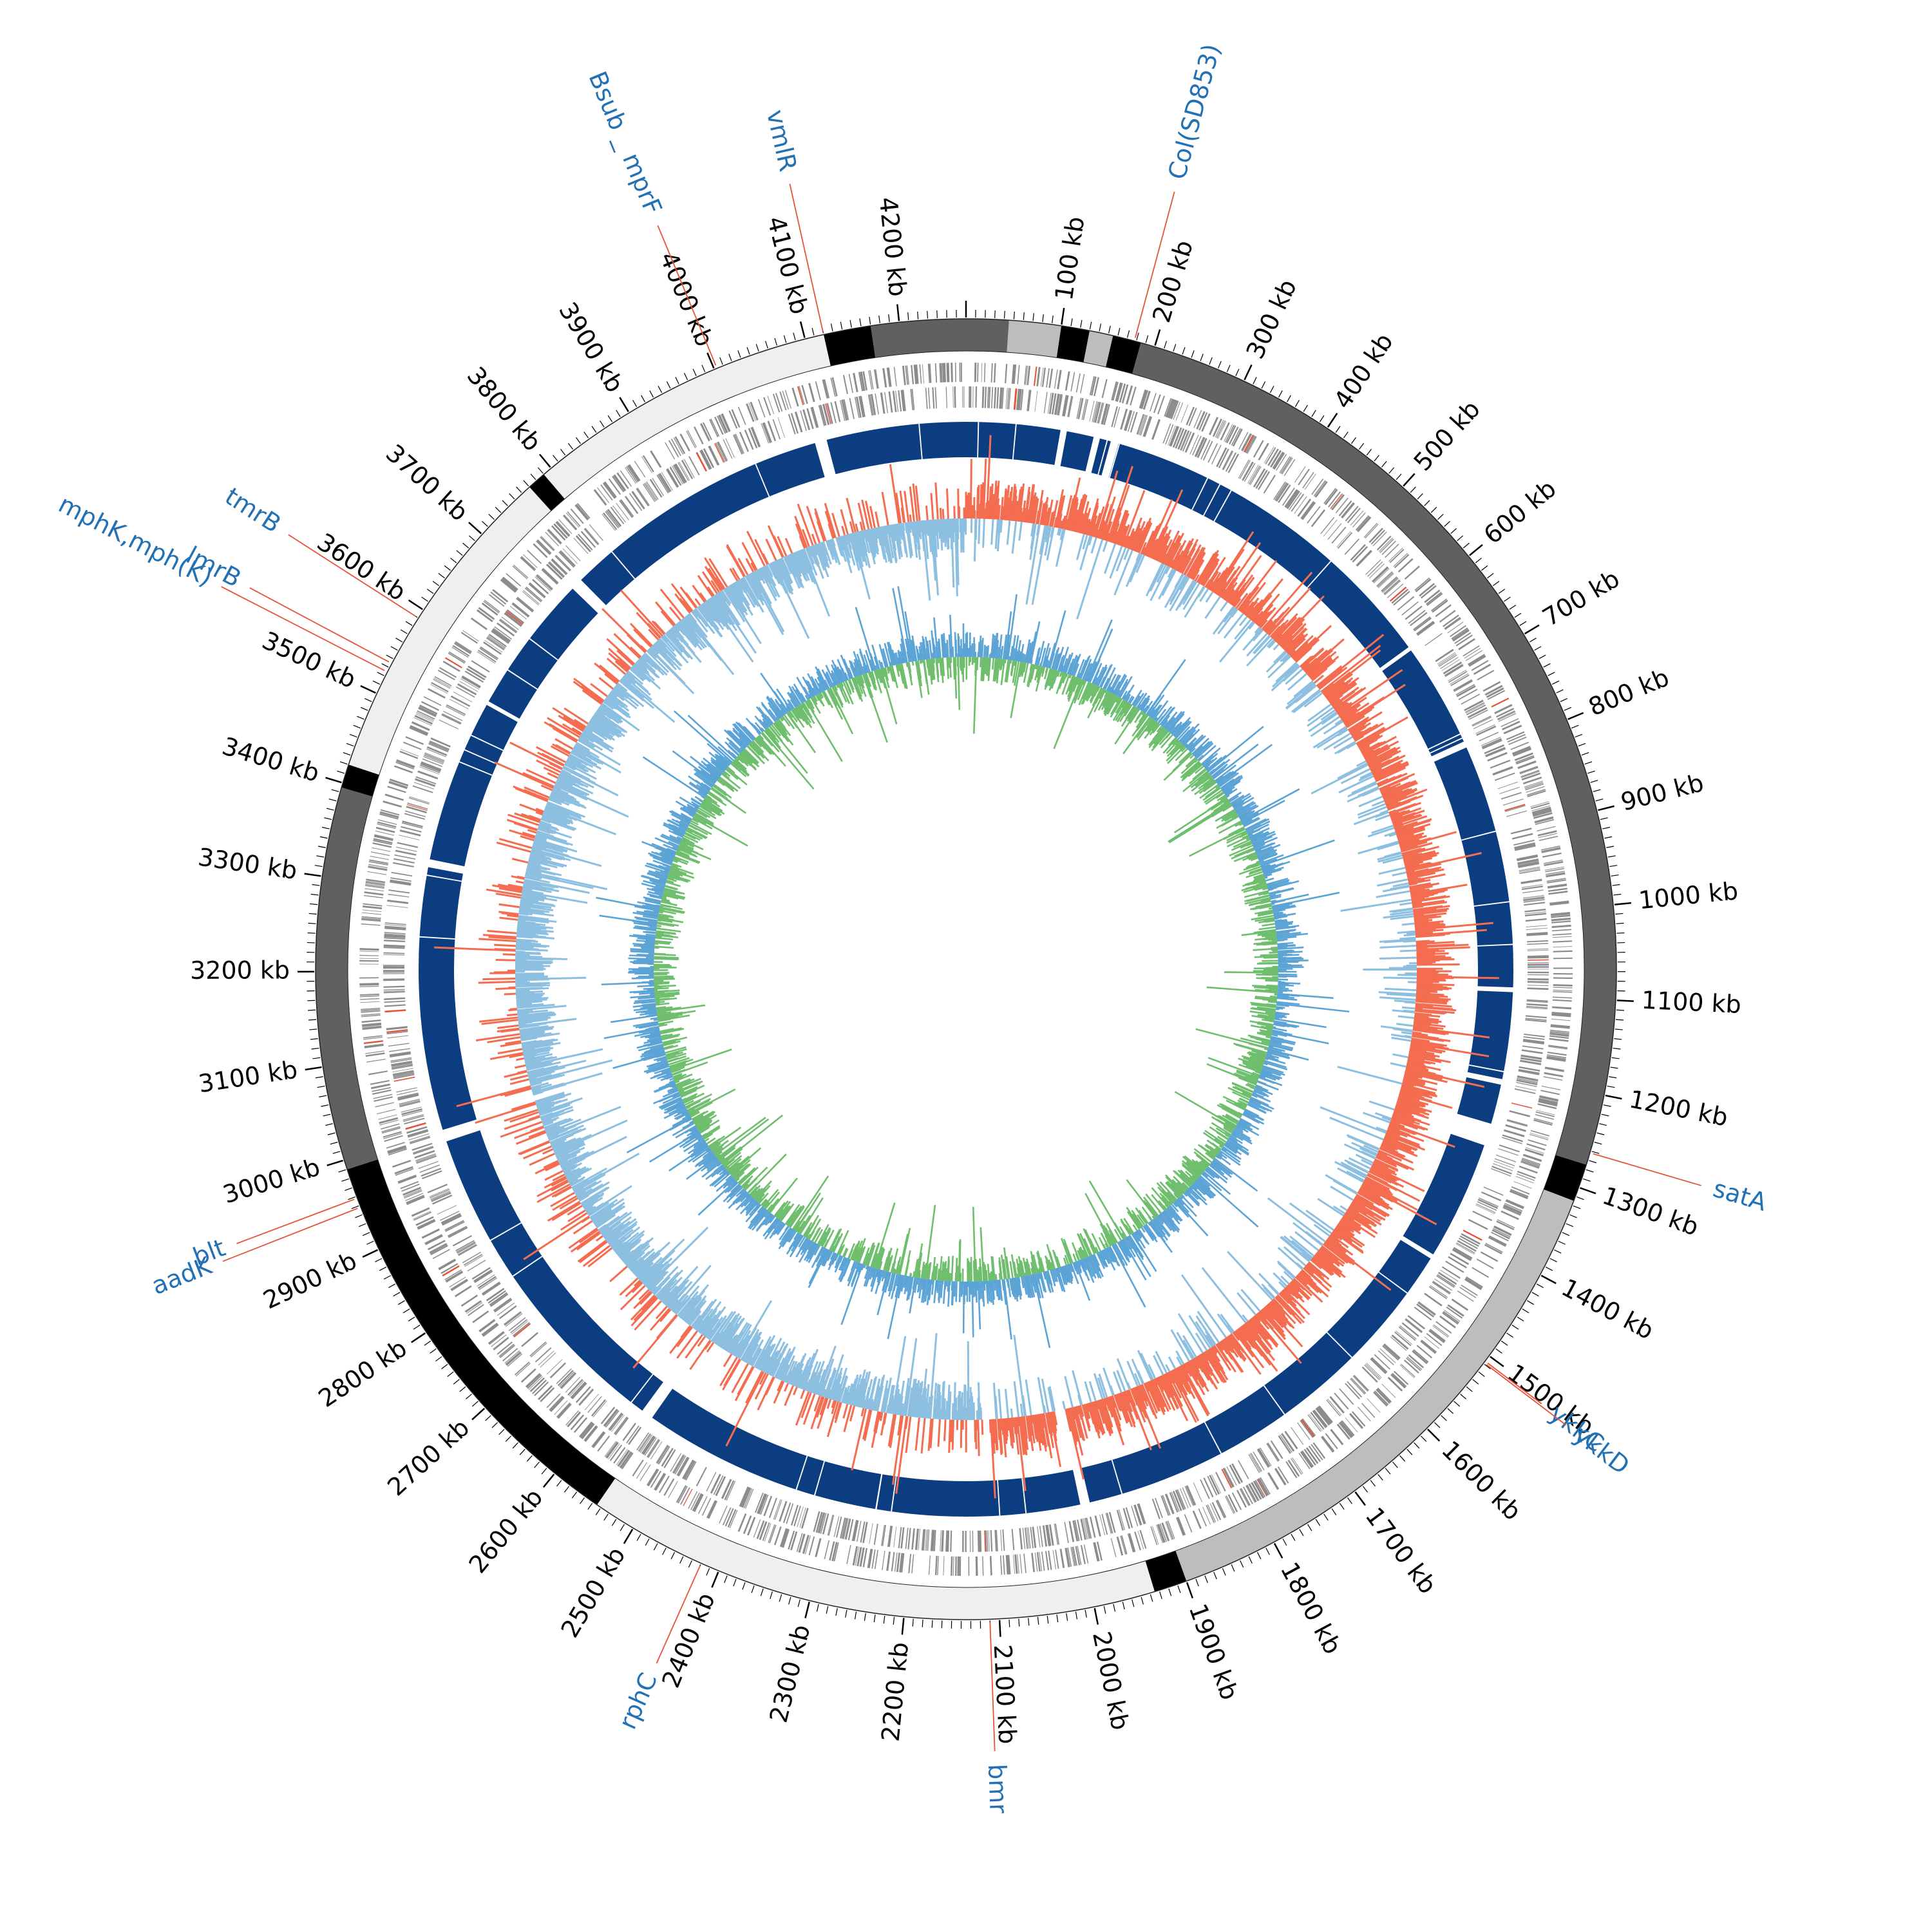 The height and width of the screenshot is (1932, 1932). What do you see at coordinates (893, 247) in the screenshot?
I see `tick-label: 4200 kb` at bounding box center [893, 247].